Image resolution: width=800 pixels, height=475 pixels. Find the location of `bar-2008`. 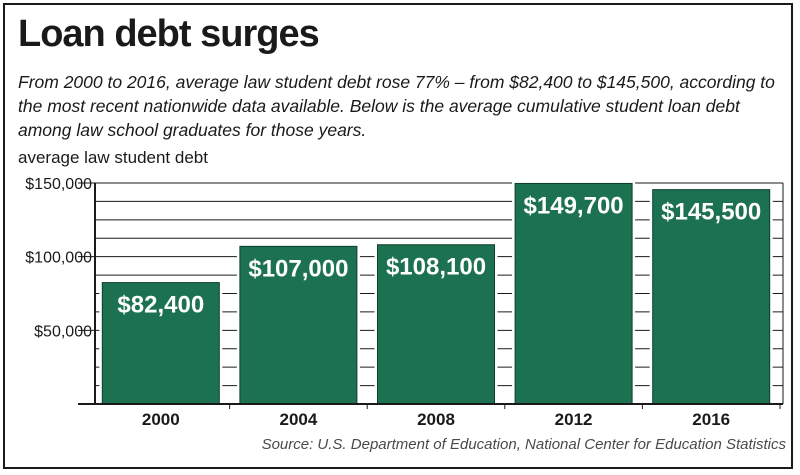

bar-2008 is located at coordinates (436, 324).